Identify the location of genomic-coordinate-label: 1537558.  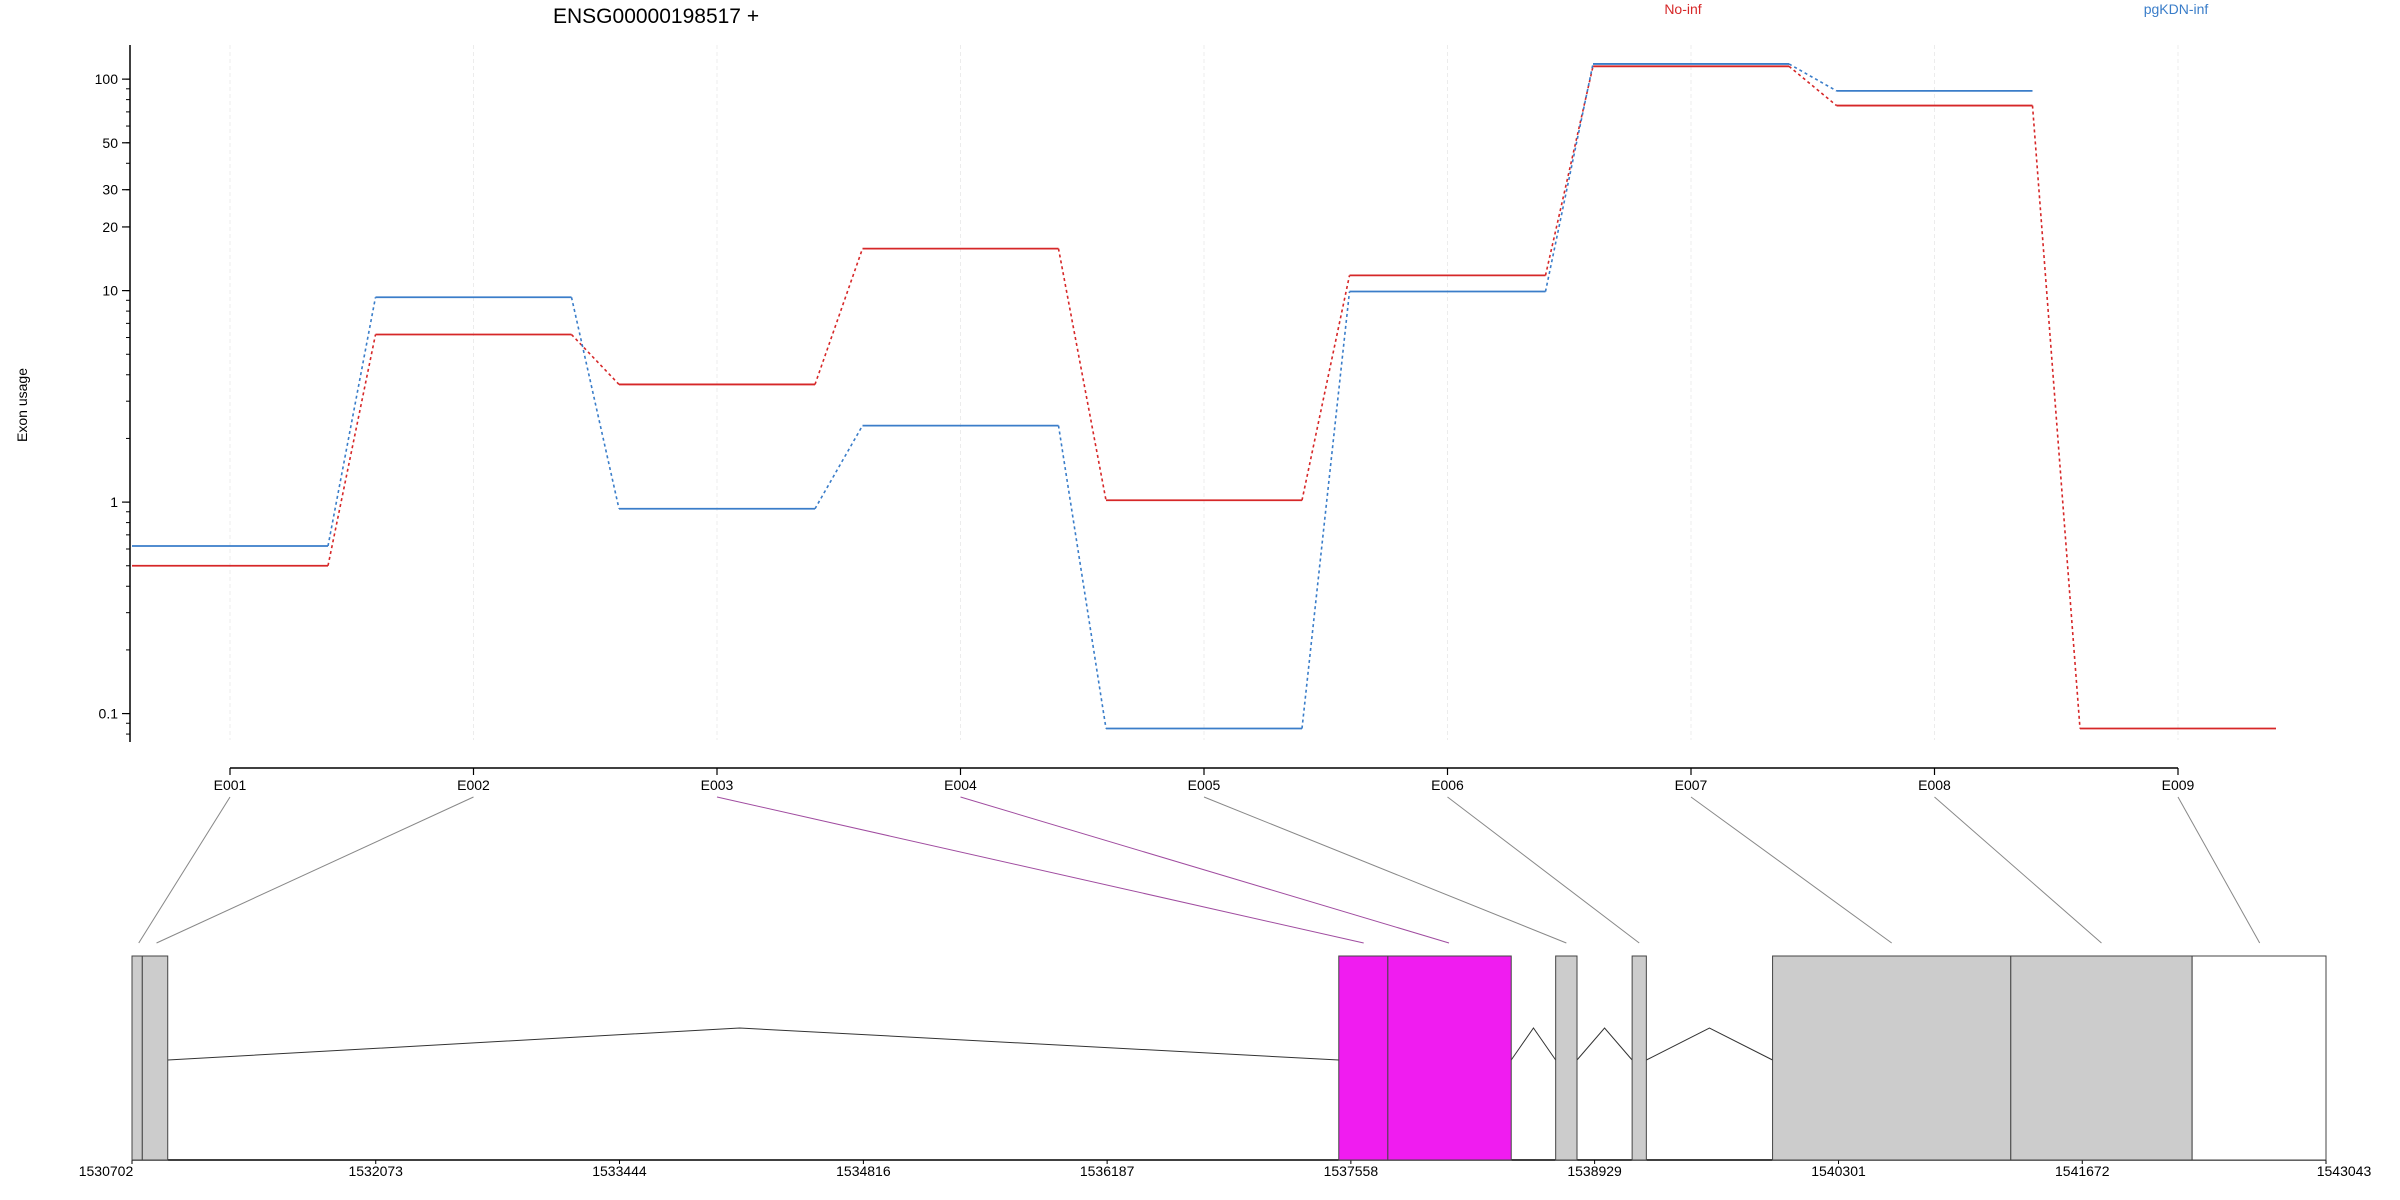
(1351, 1171).